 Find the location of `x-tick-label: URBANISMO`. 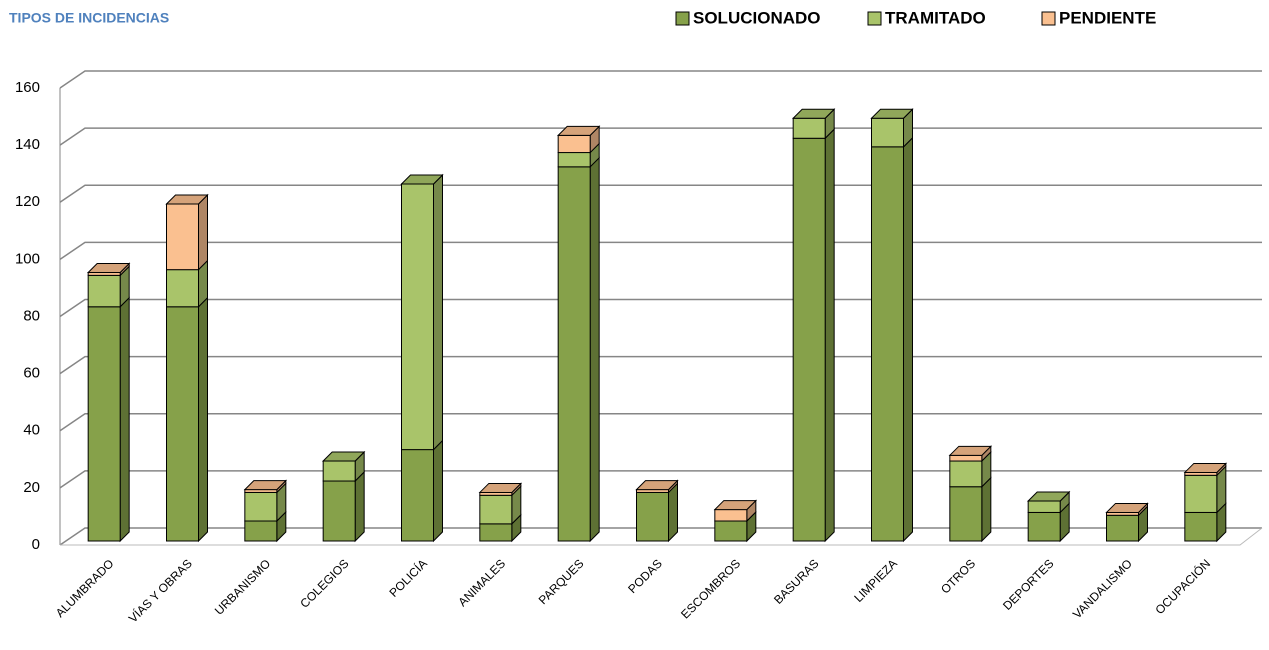

x-tick-label: URBANISMO is located at coordinates (242, 586).